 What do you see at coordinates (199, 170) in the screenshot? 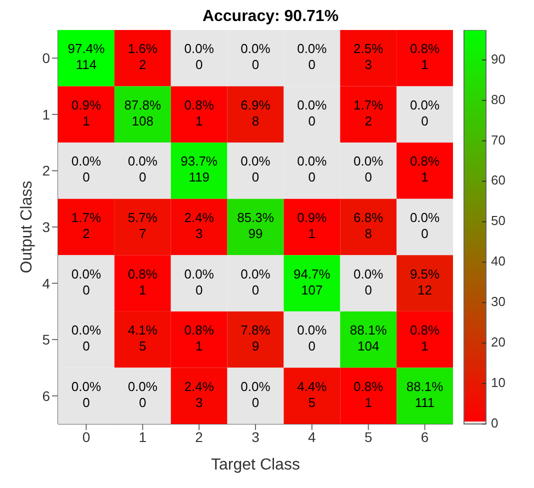
I see `data-label: 93.7% 119` at bounding box center [199, 170].